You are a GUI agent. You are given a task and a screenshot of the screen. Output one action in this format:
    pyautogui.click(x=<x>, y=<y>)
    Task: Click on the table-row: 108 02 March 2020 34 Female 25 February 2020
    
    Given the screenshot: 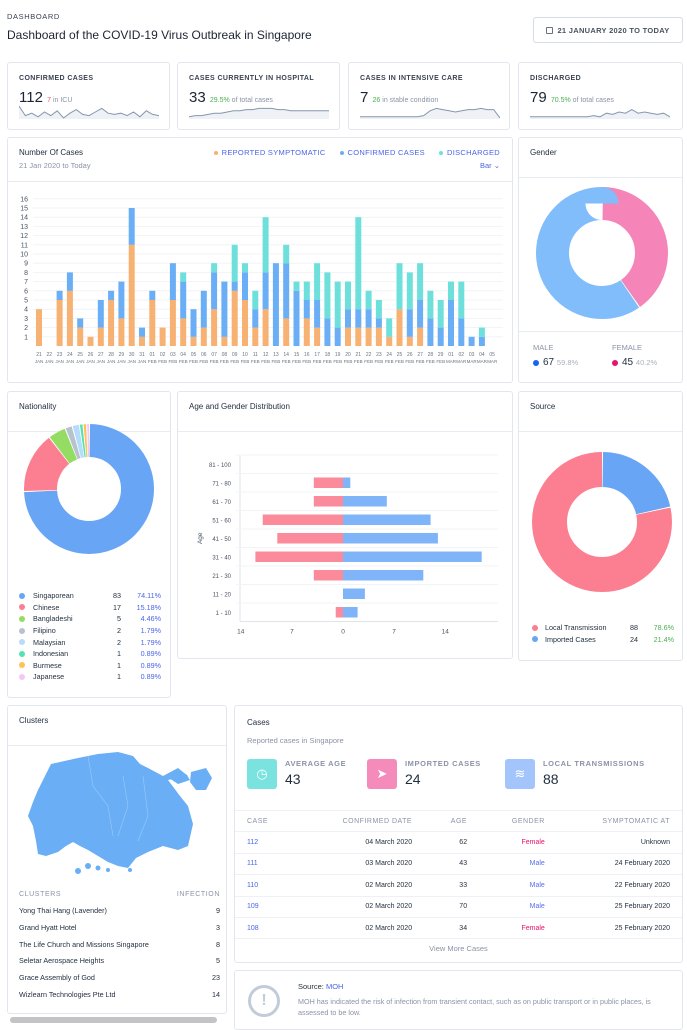 What is the action you would take?
    pyautogui.click(x=458, y=928)
    